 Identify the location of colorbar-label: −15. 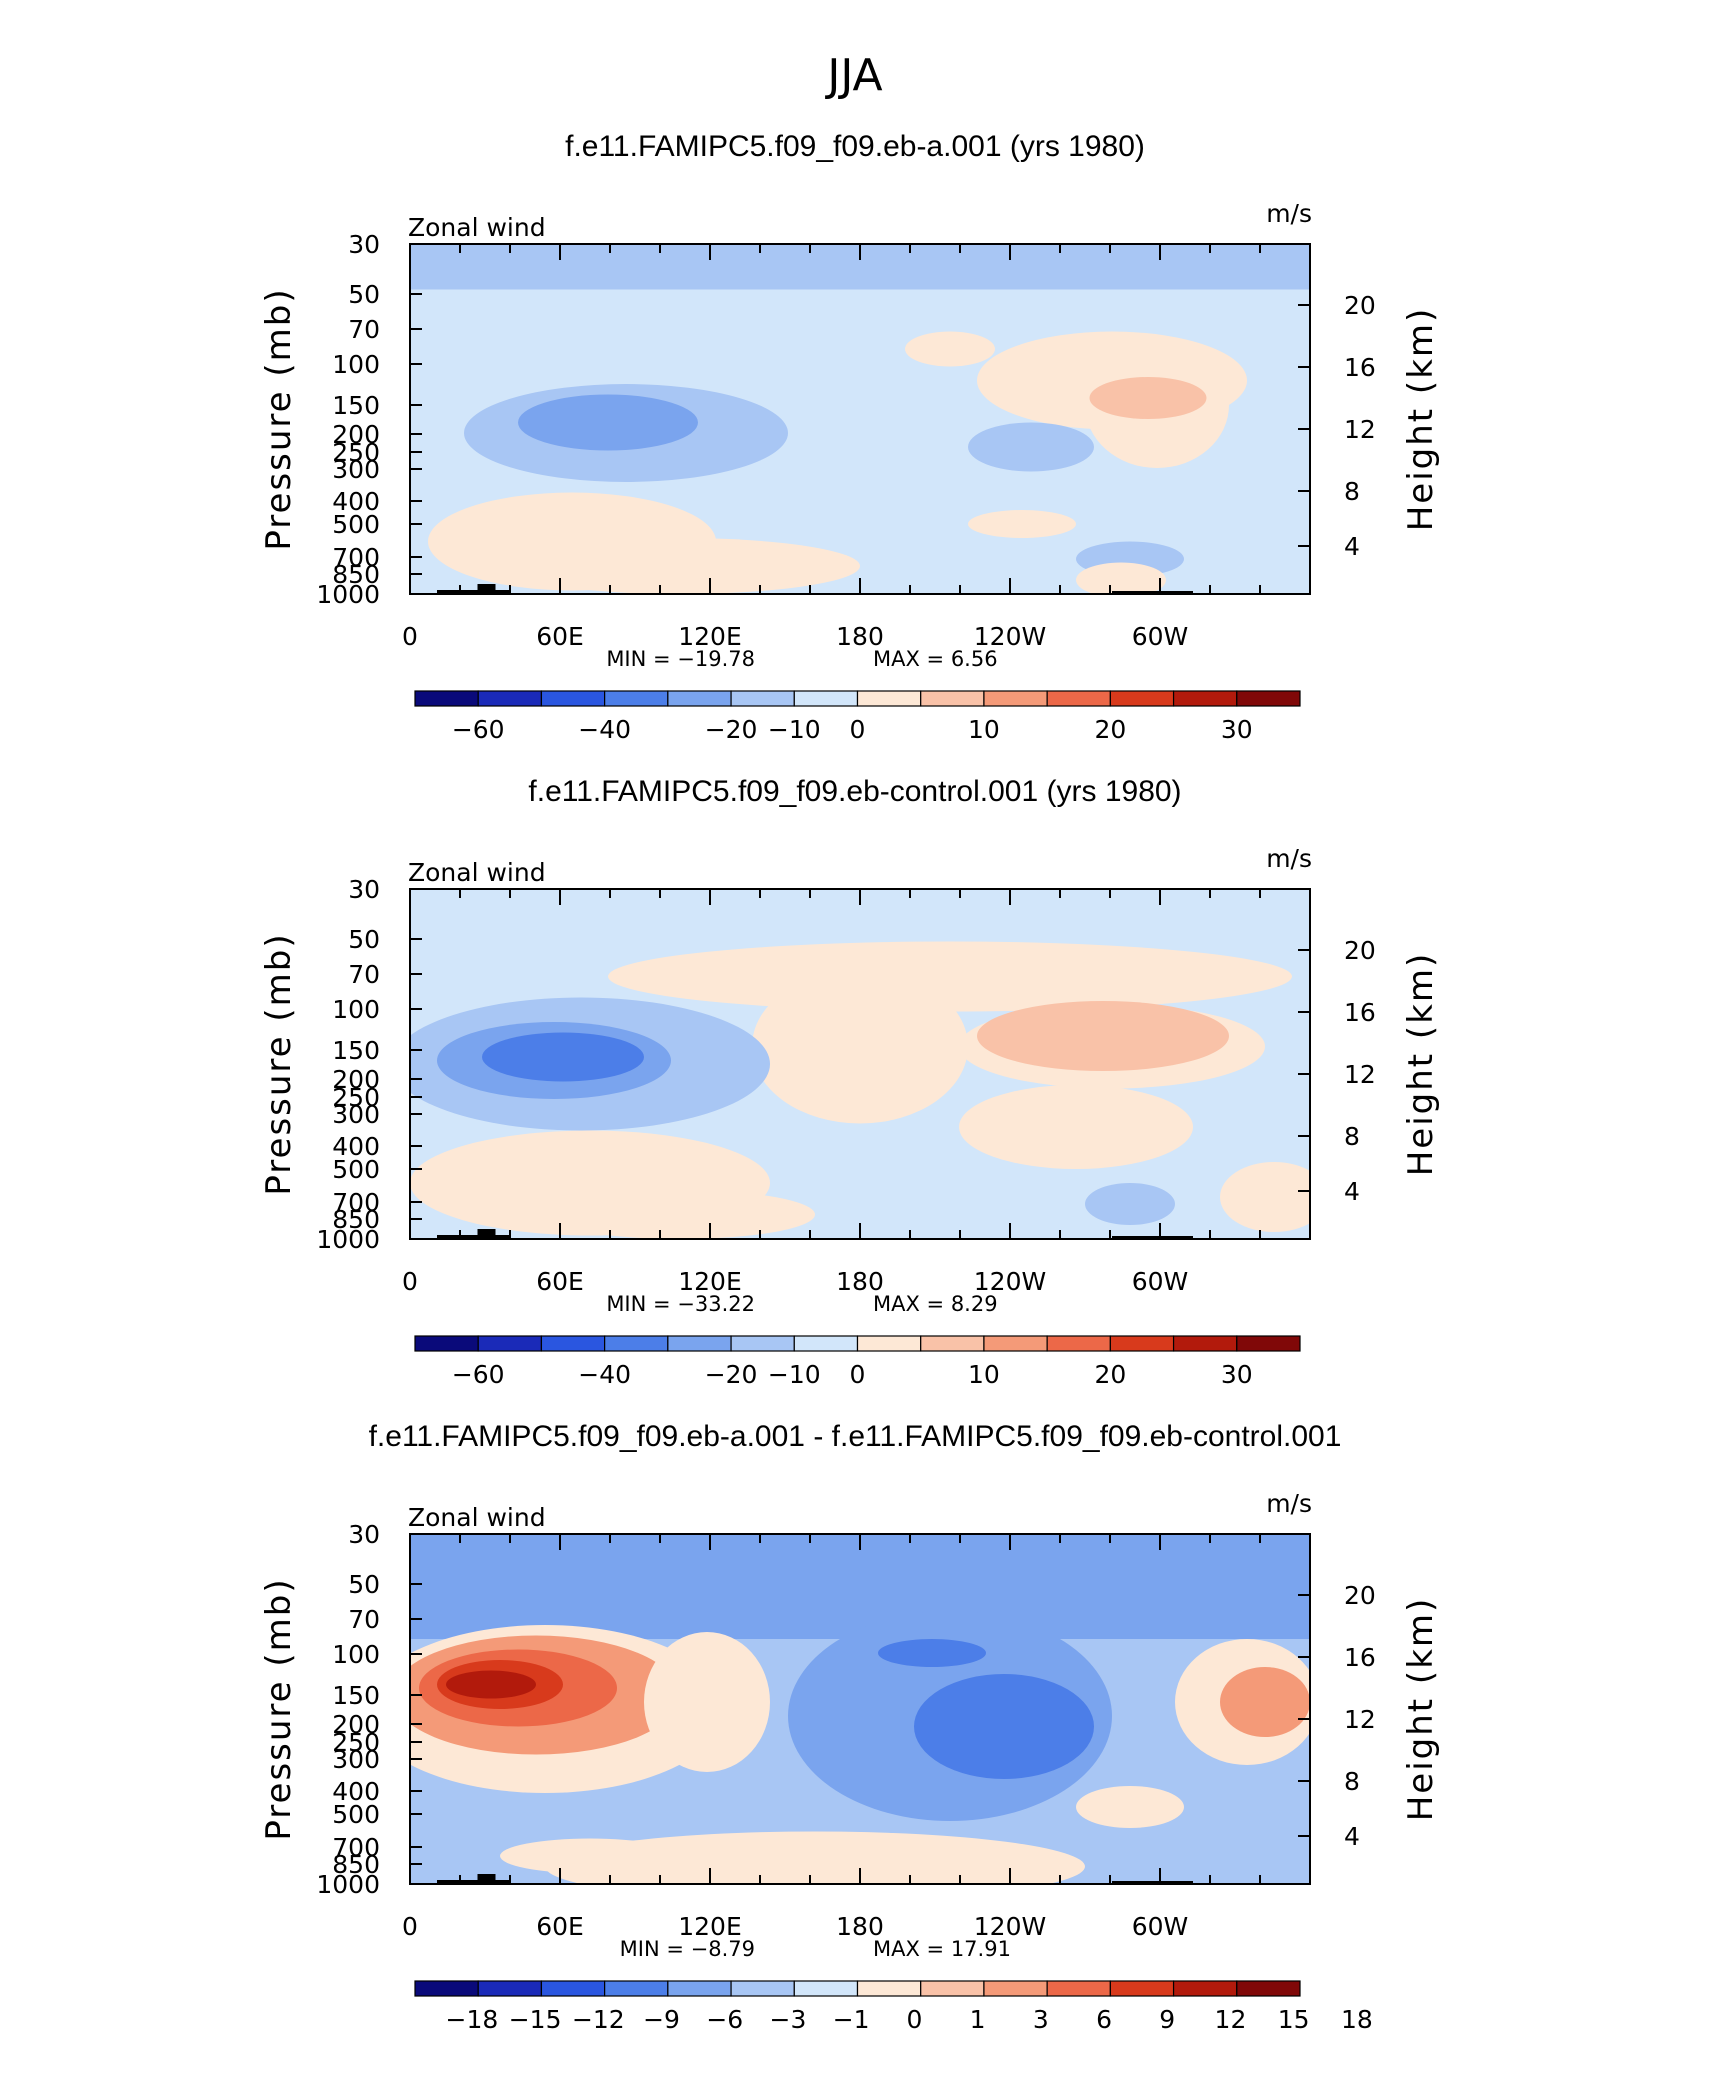
(535, 2019).